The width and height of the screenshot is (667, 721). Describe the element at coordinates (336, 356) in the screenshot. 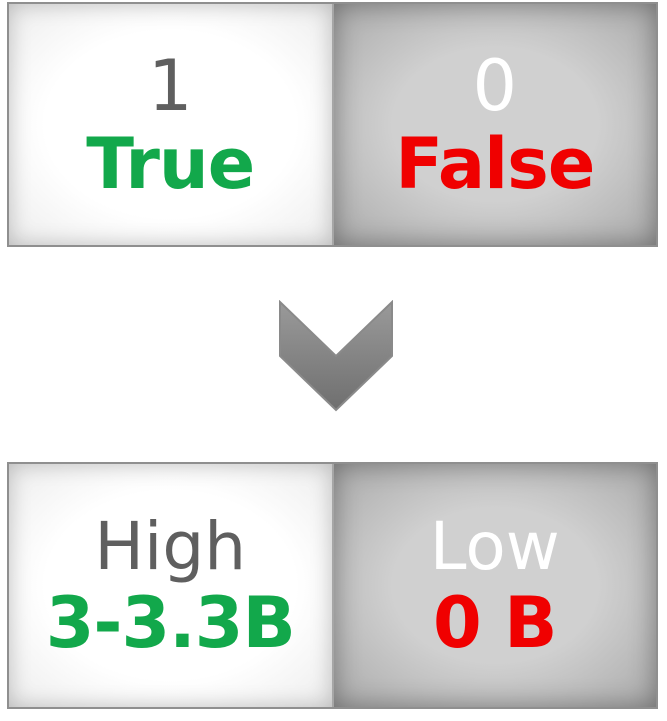

I see `chevron-down-icon` at that location.